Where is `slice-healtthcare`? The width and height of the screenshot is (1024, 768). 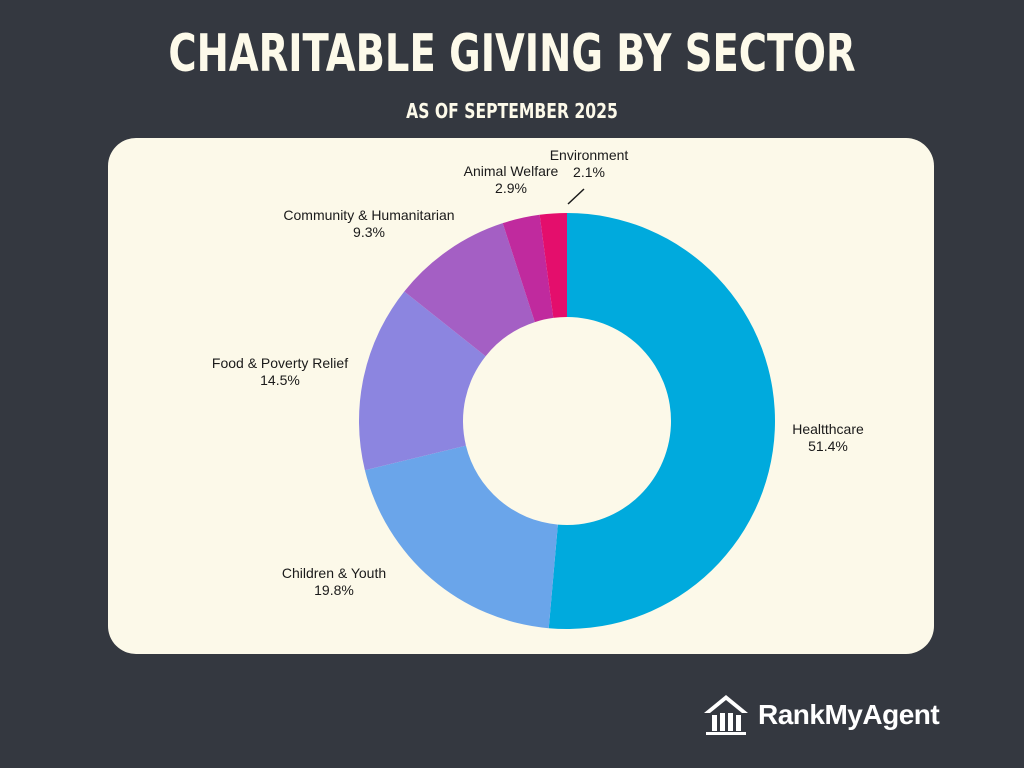 slice-healtthcare is located at coordinates (661, 421).